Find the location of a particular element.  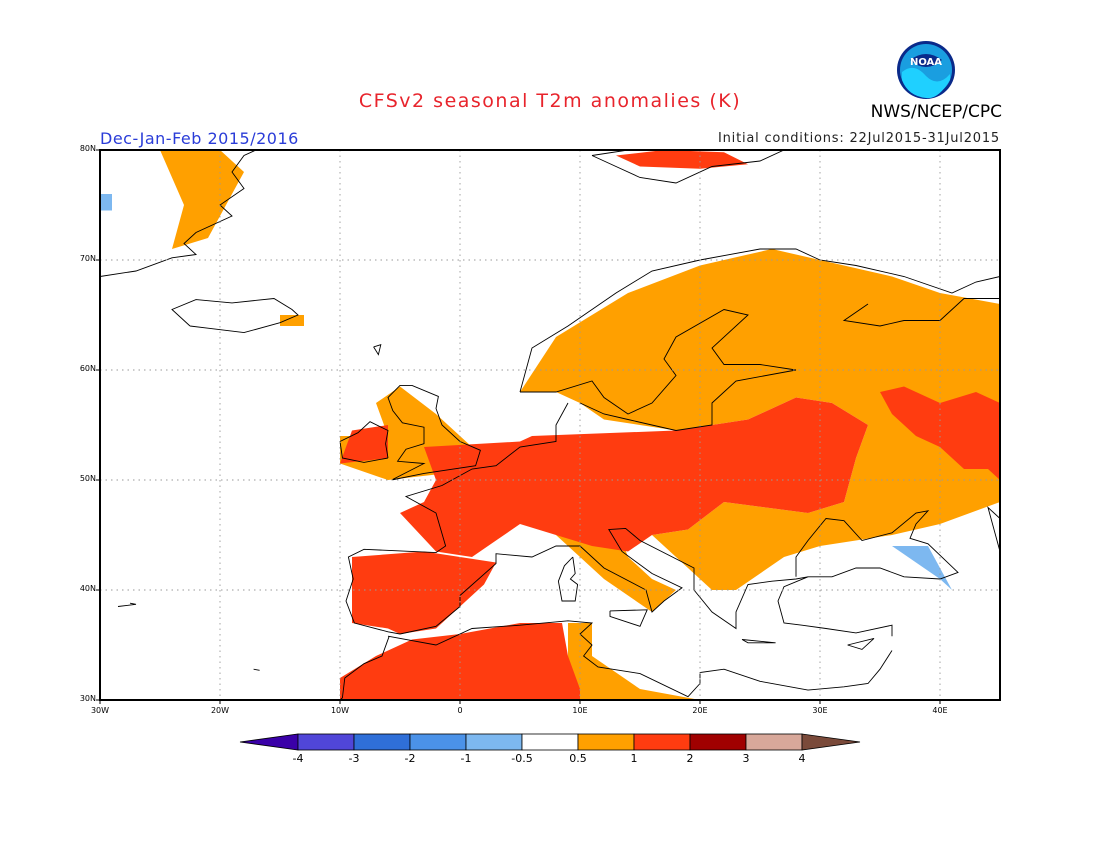

coast-mediterranean-north is located at coordinates (646, 582).